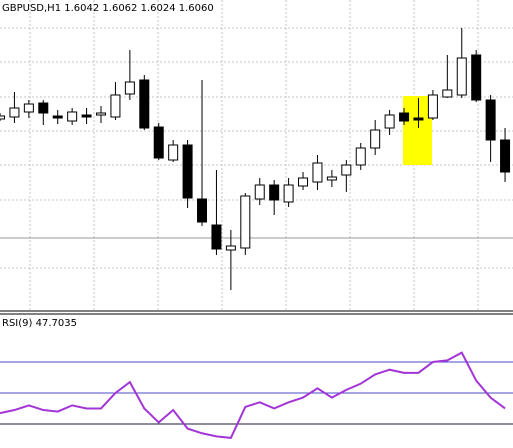 The width and height of the screenshot is (513, 448). Describe the element at coordinates (108, 8) in the screenshot. I see `chart-title: GBPUSD,H1 1.6042 1.6062 1.6024 1.6060` at that location.